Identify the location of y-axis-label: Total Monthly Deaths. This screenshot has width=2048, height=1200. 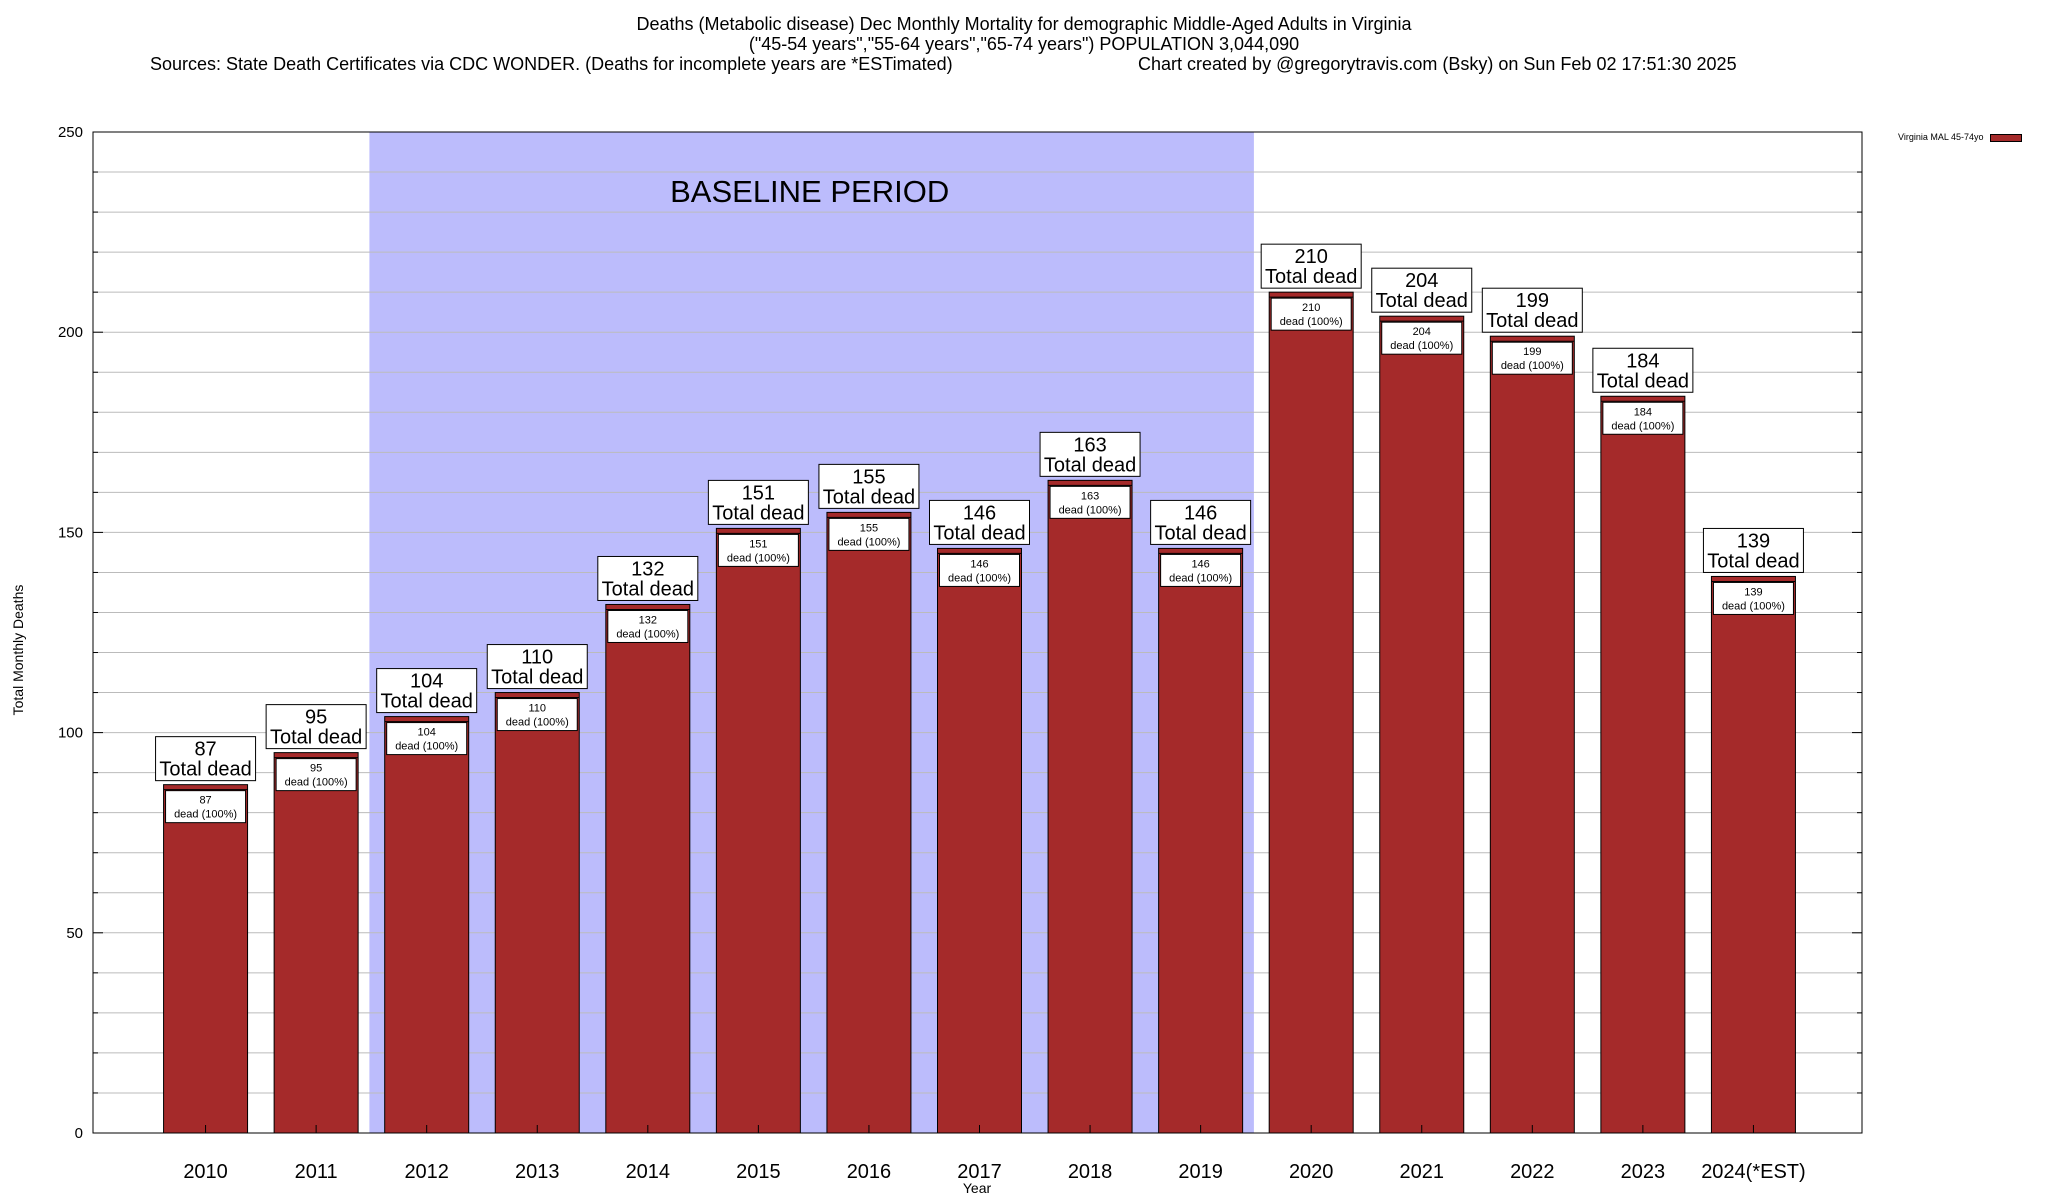
(18, 650).